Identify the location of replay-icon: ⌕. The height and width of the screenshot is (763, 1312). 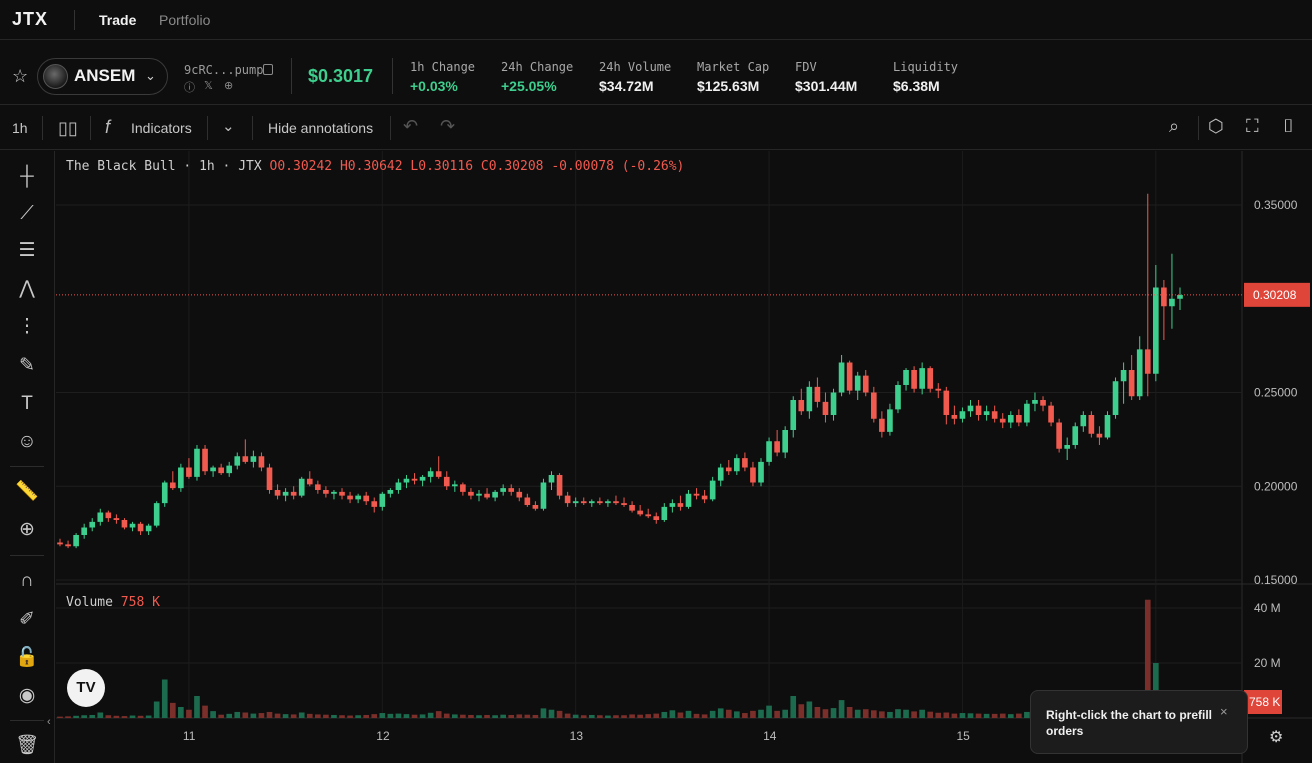
(1174, 126).